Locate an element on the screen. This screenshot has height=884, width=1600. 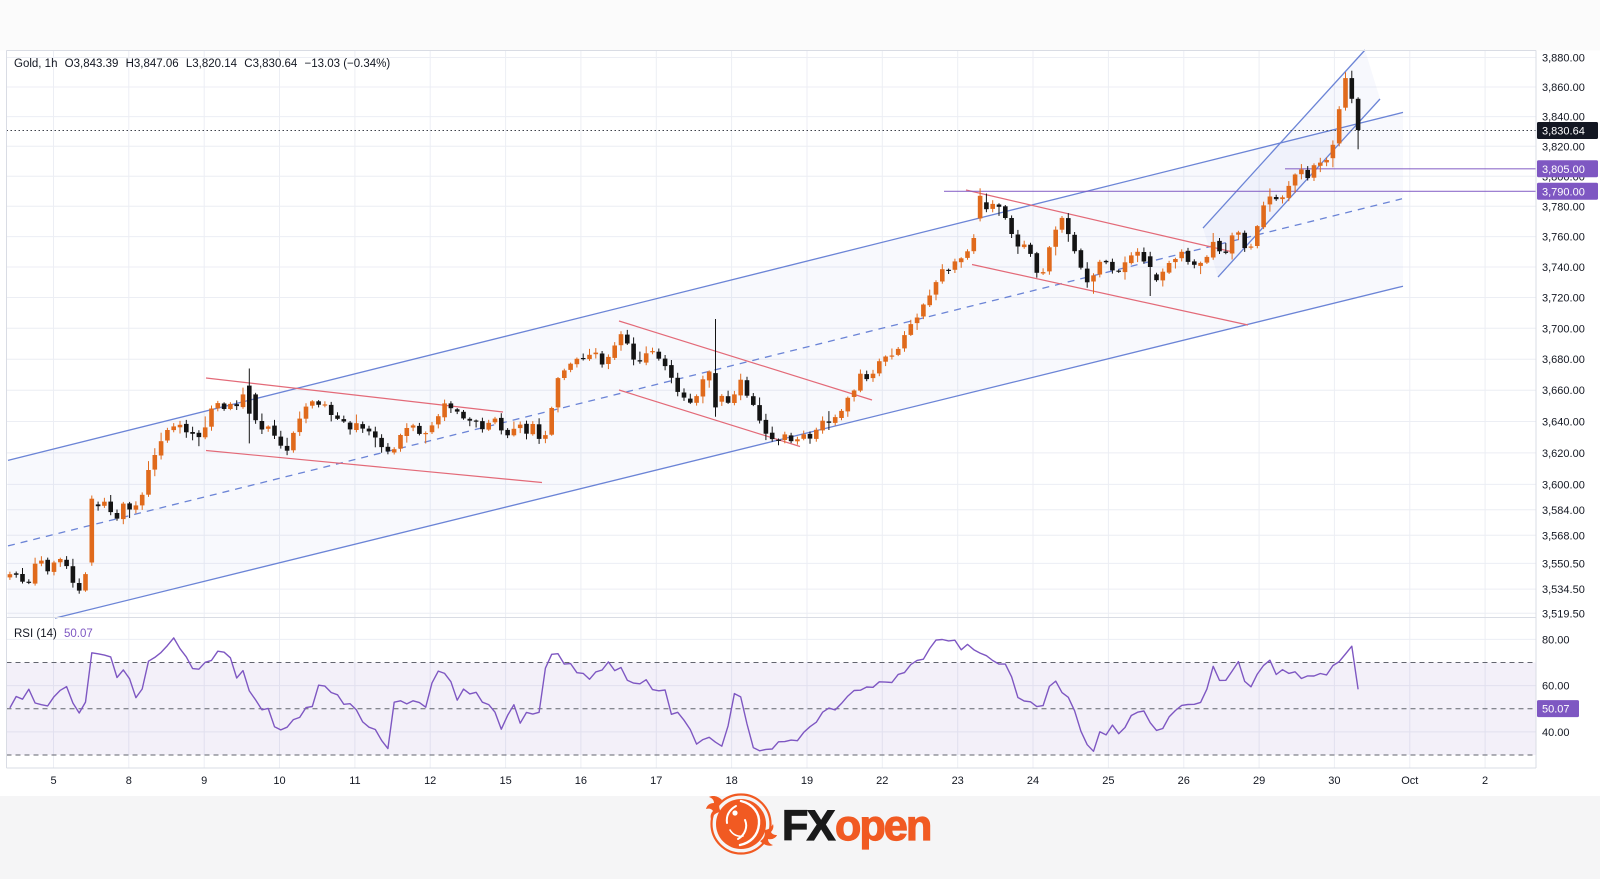
svg-text: 2 is located at coordinates (1485, 781).